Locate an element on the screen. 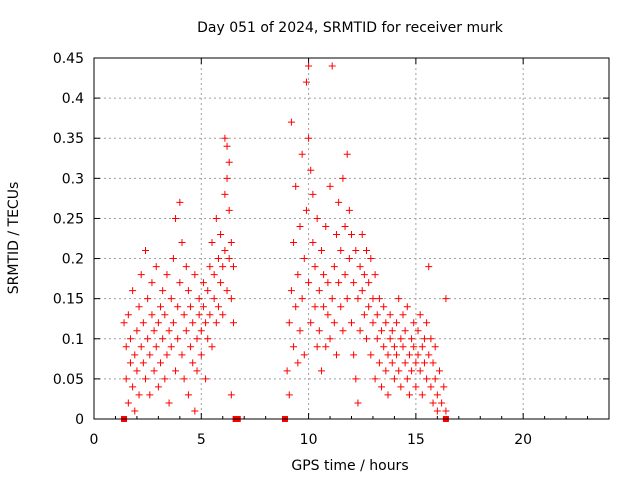 Image resolution: width=640 pixels, height=480 pixels. x-tick-label: 15 is located at coordinates (416, 440).